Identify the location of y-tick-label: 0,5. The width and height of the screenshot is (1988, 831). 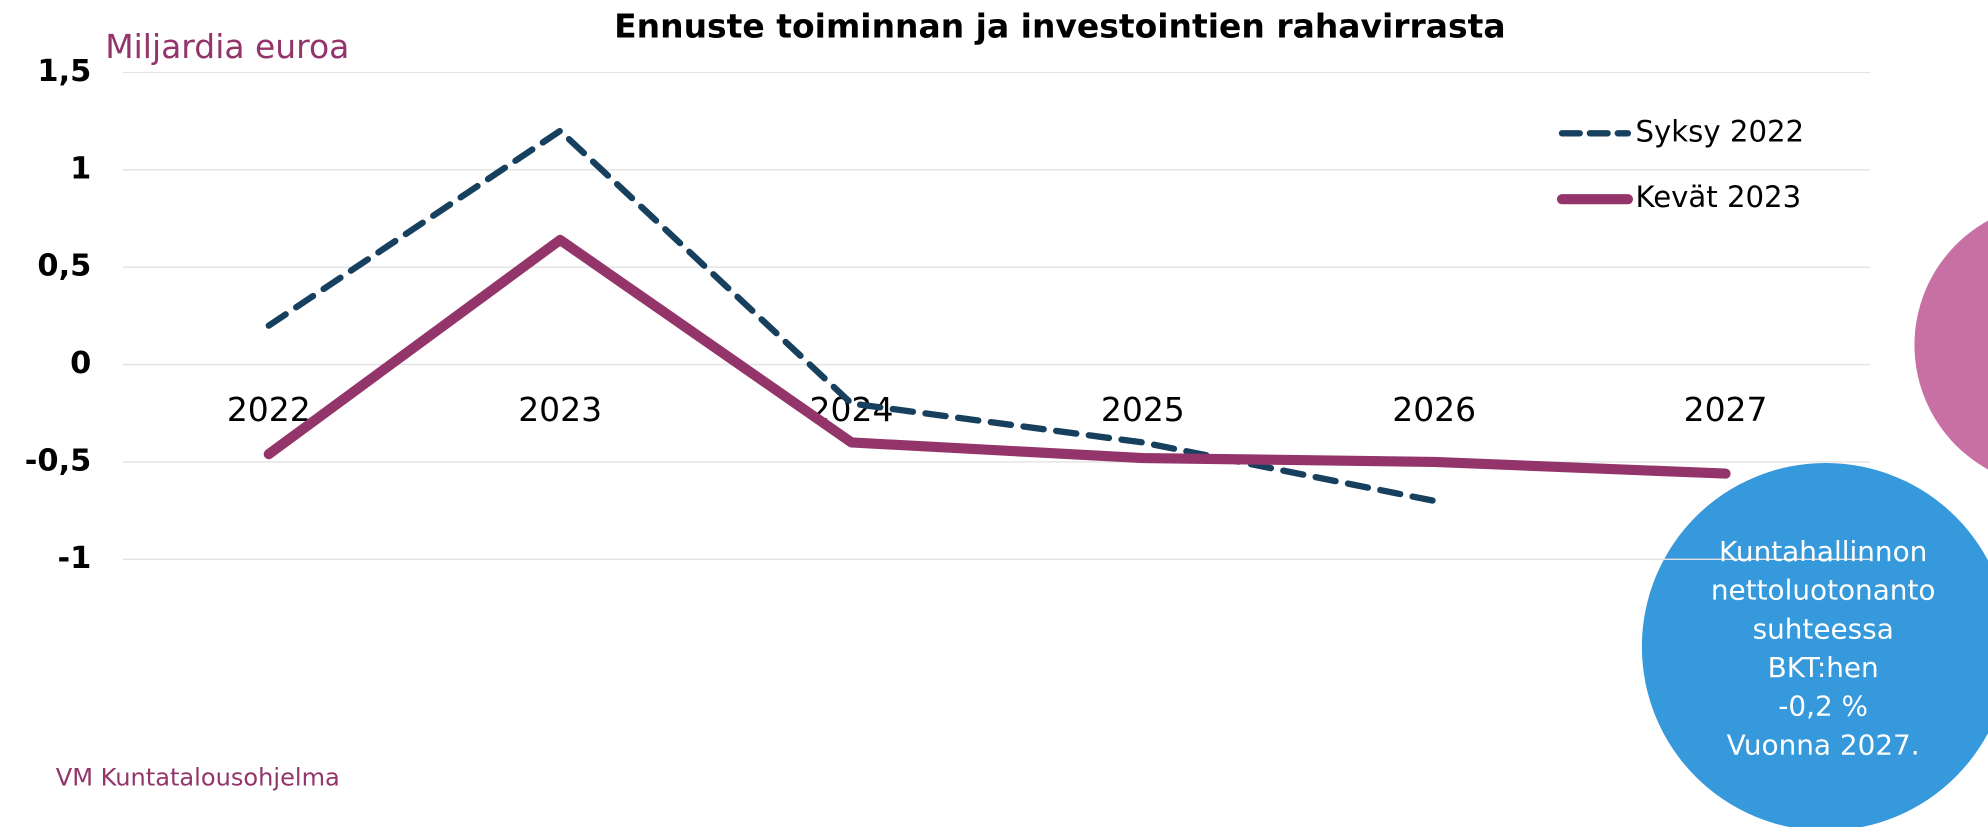
(64, 266).